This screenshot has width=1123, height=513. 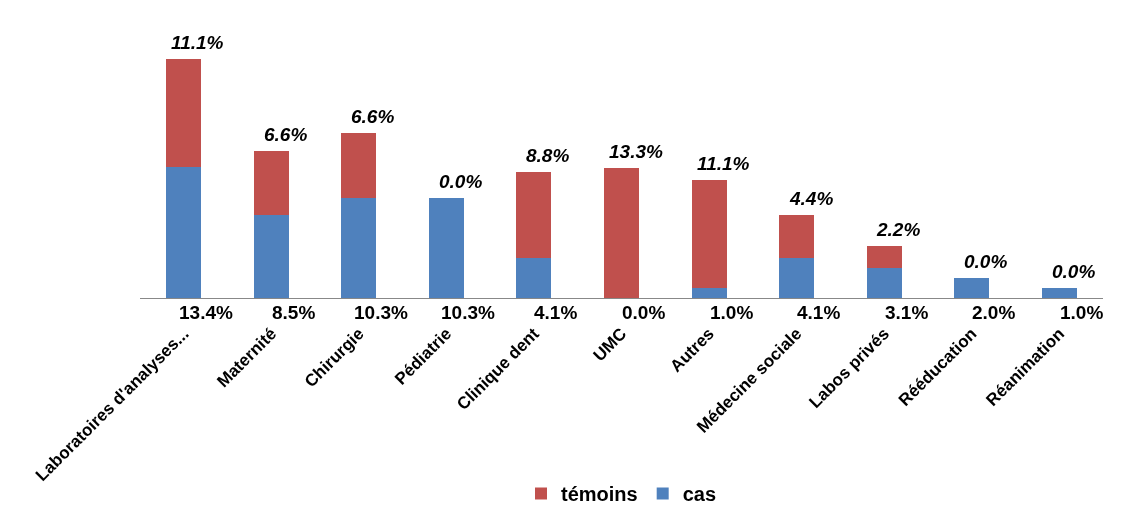 What do you see at coordinates (294, 312) in the screenshot?
I see `data-label: 8.5%` at bounding box center [294, 312].